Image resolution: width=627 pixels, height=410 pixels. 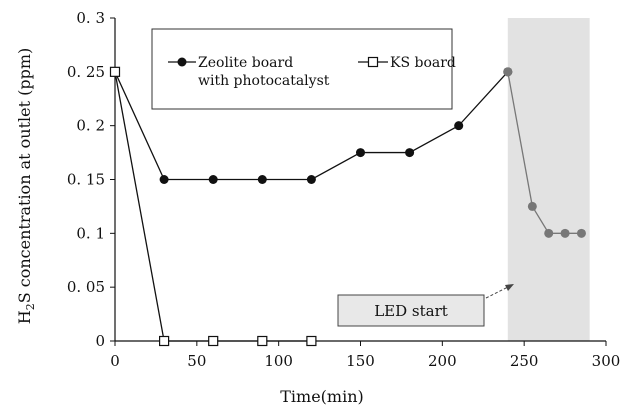 I want to click on led-shade, so click(x=548, y=179).